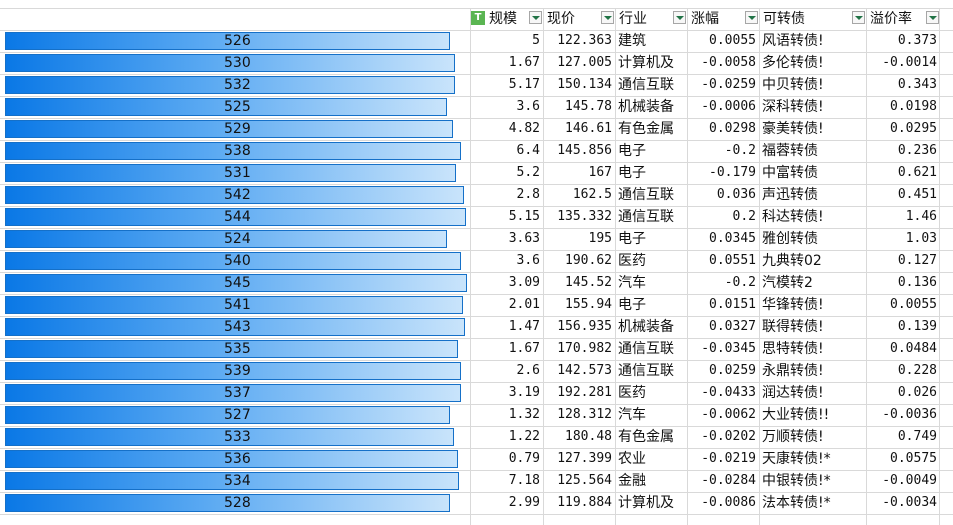 Image resolution: width=953 pixels, height=525 pixels. I want to click on cell-bond: 天康转债!*, so click(796, 459).